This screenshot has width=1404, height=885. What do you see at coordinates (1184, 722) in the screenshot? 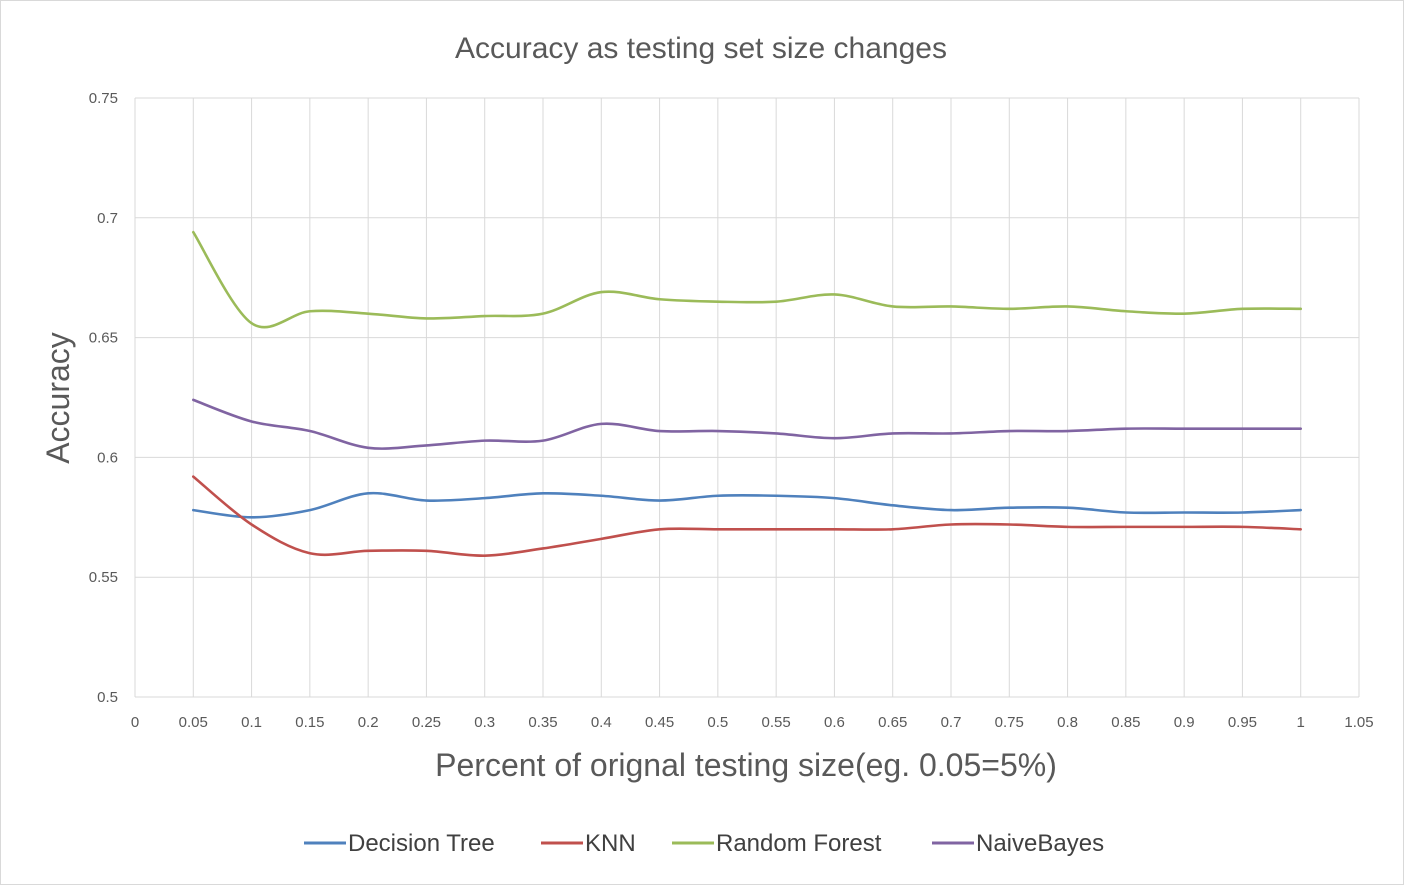
I see `x-tick-label: 0.9` at bounding box center [1184, 722].